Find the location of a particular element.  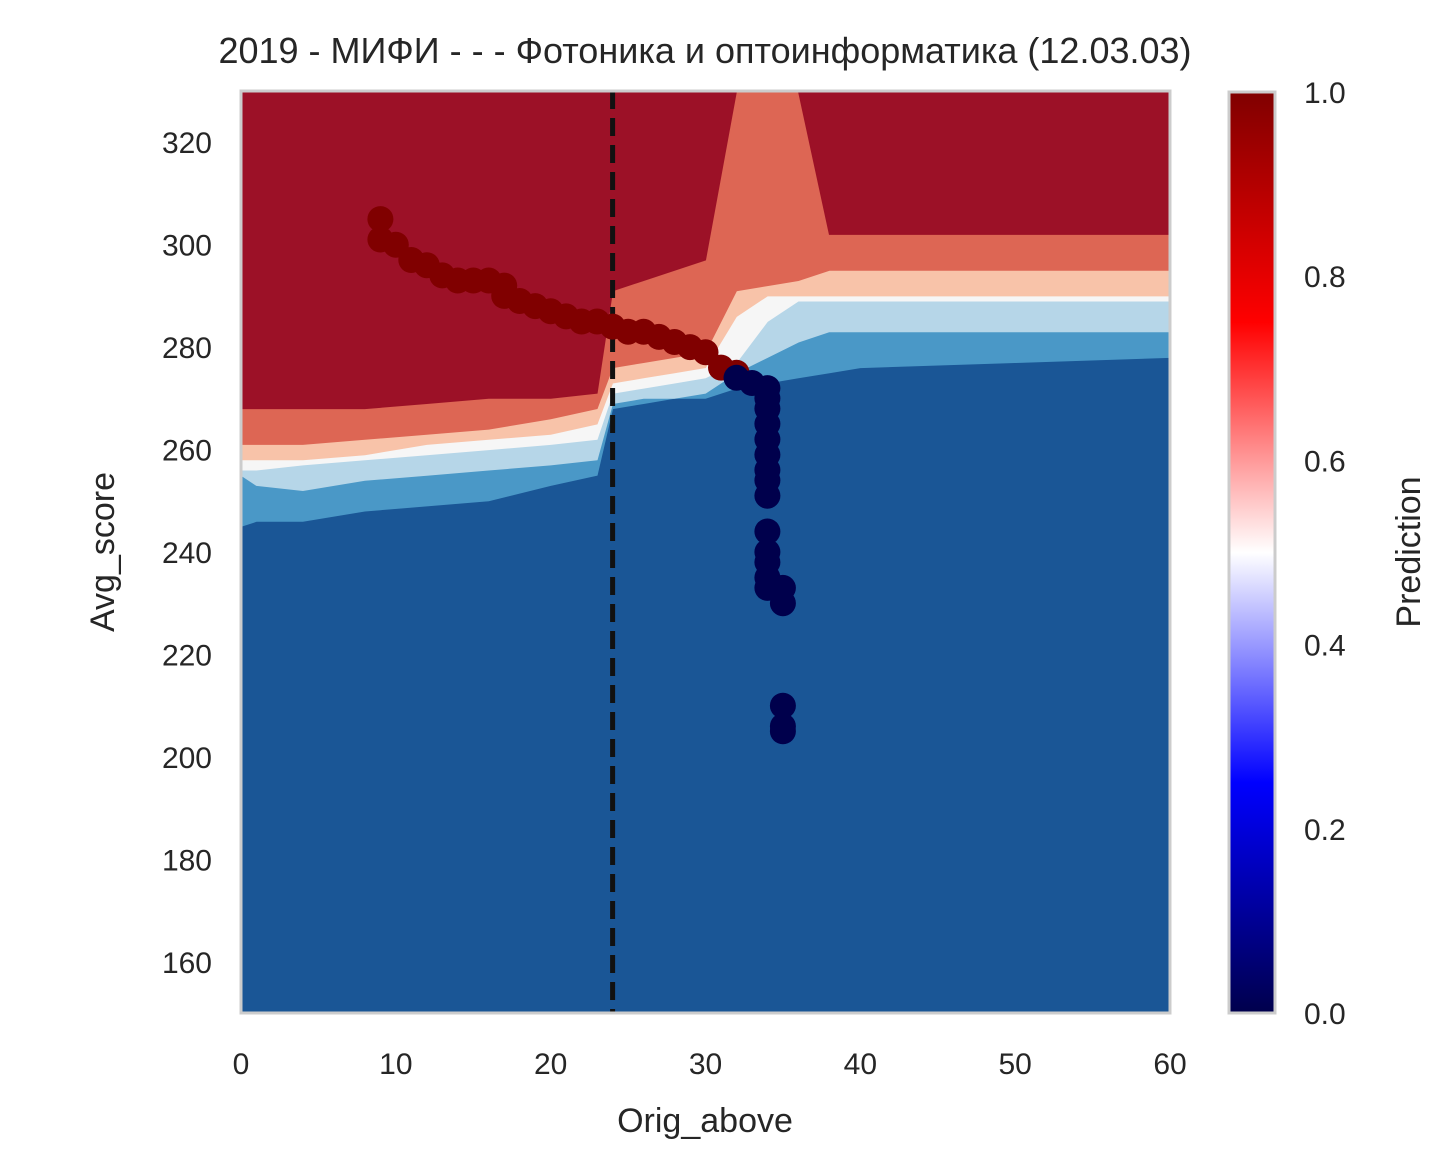

colorbar-ticks: 0.0 0.2 0.4 0.6 0.8 1.0 is located at coordinates (1325, 554).